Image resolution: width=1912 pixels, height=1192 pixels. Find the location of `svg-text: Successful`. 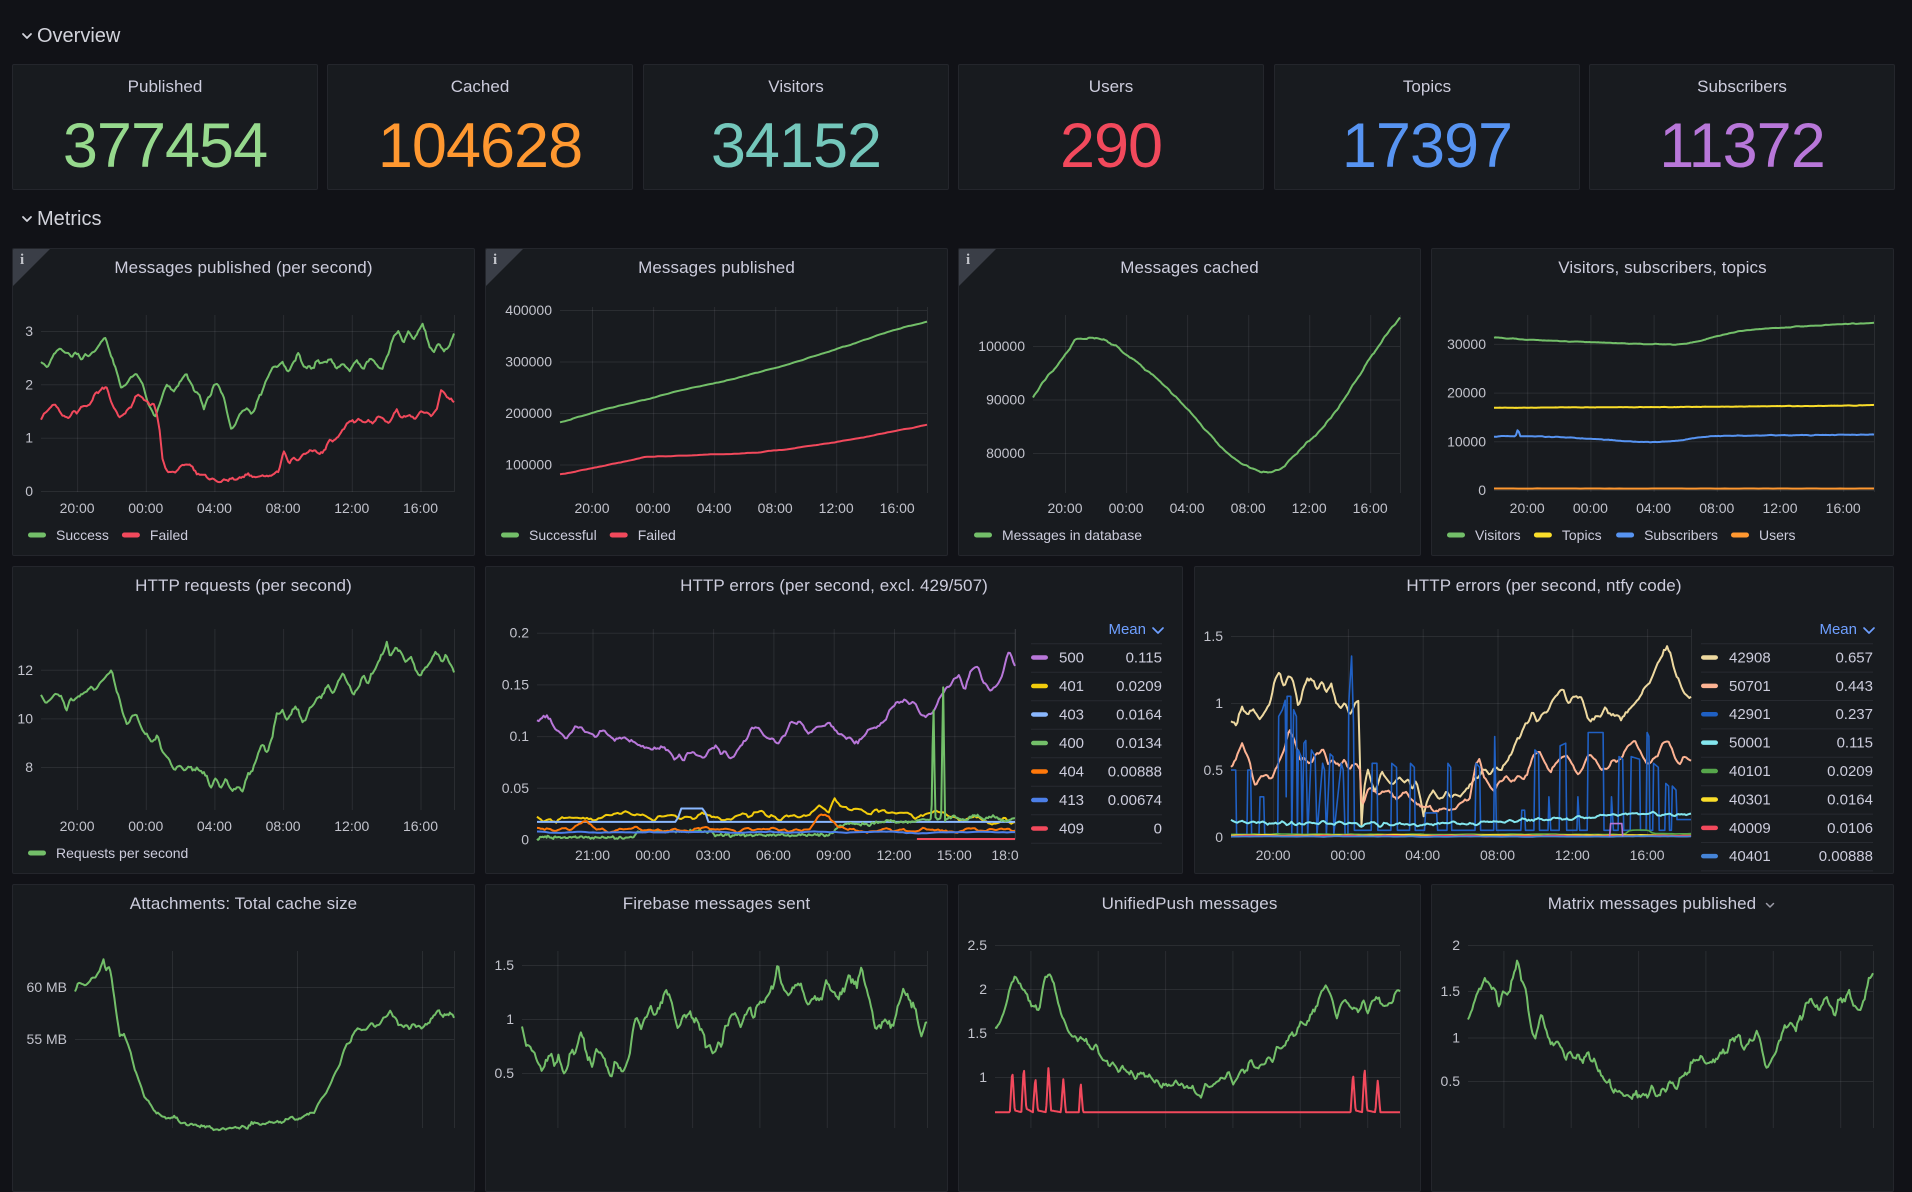

svg-text: Successful is located at coordinates (563, 535).